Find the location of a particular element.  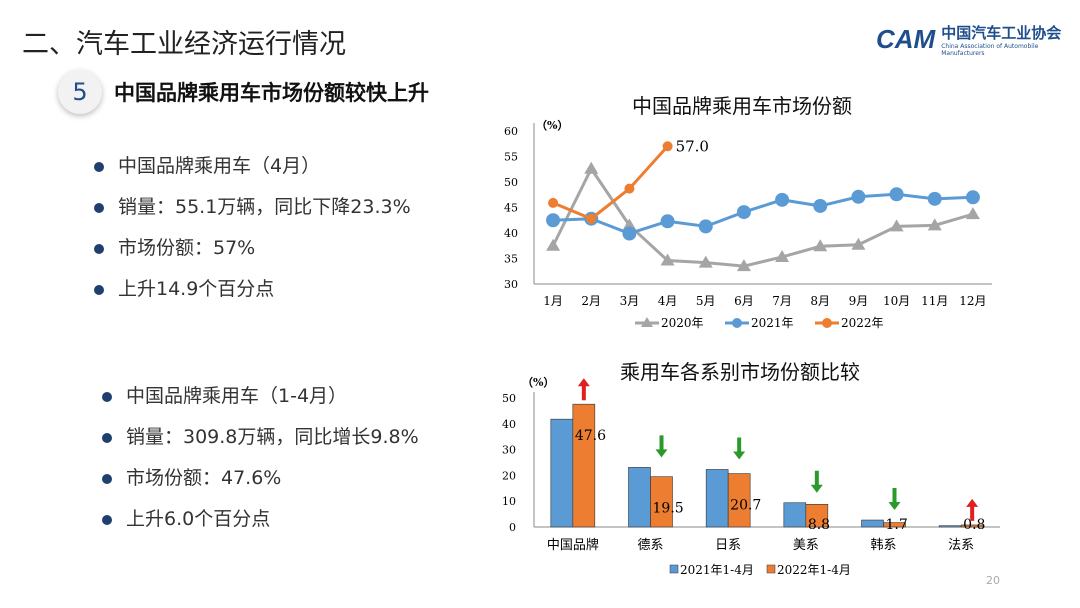

x-tick-label: 7月 is located at coordinates (782, 301).